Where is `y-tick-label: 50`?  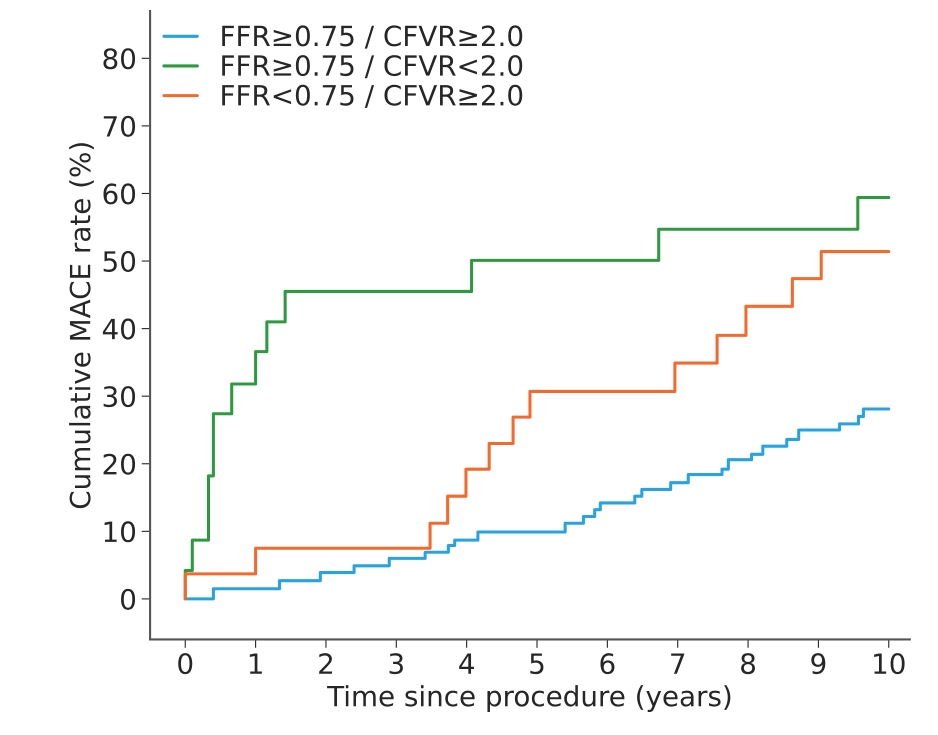 y-tick-label: 50 is located at coordinates (120, 261).